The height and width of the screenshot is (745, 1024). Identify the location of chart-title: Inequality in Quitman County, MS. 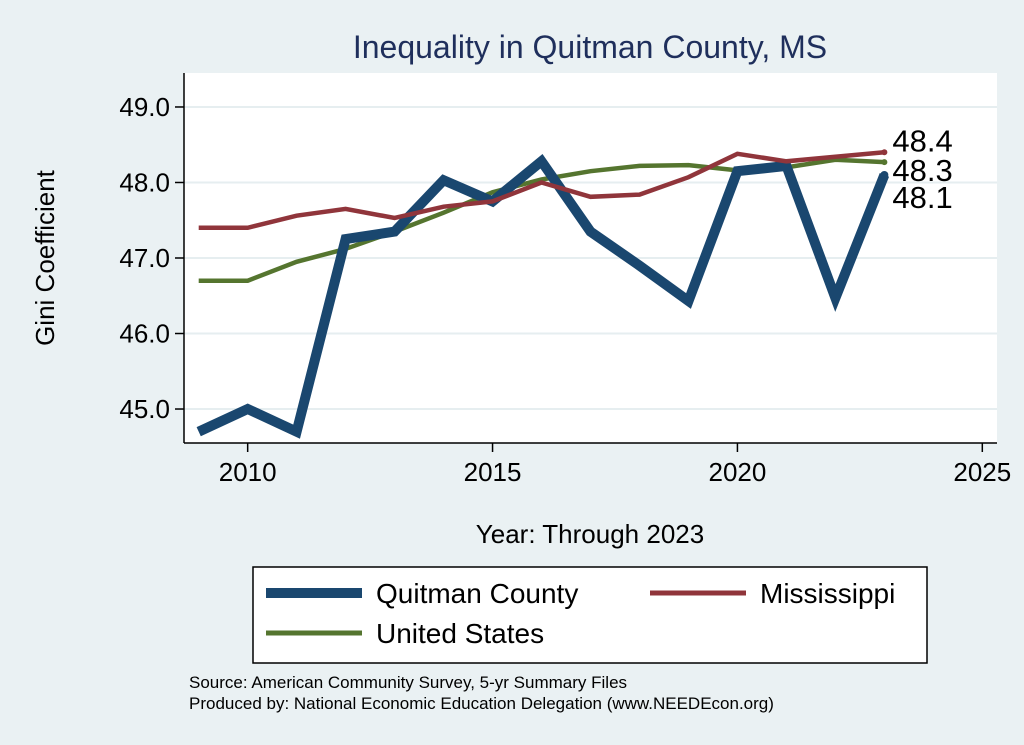
(590, 47).